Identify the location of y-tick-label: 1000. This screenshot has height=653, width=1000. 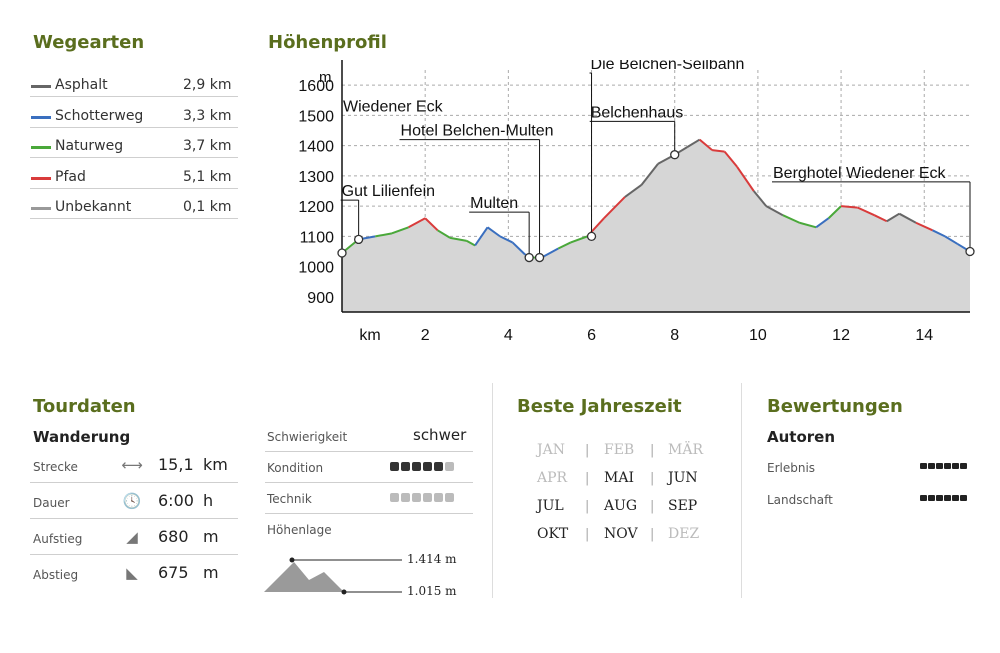
(316, 268).